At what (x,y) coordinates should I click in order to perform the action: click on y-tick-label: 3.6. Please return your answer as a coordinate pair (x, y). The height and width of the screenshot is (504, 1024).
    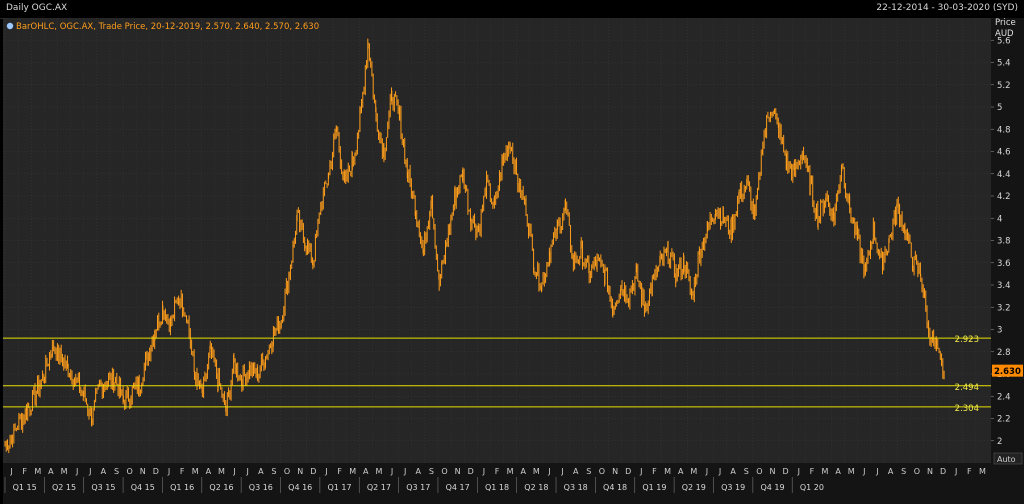
    Looking at the image, I should click on (1004, 264).